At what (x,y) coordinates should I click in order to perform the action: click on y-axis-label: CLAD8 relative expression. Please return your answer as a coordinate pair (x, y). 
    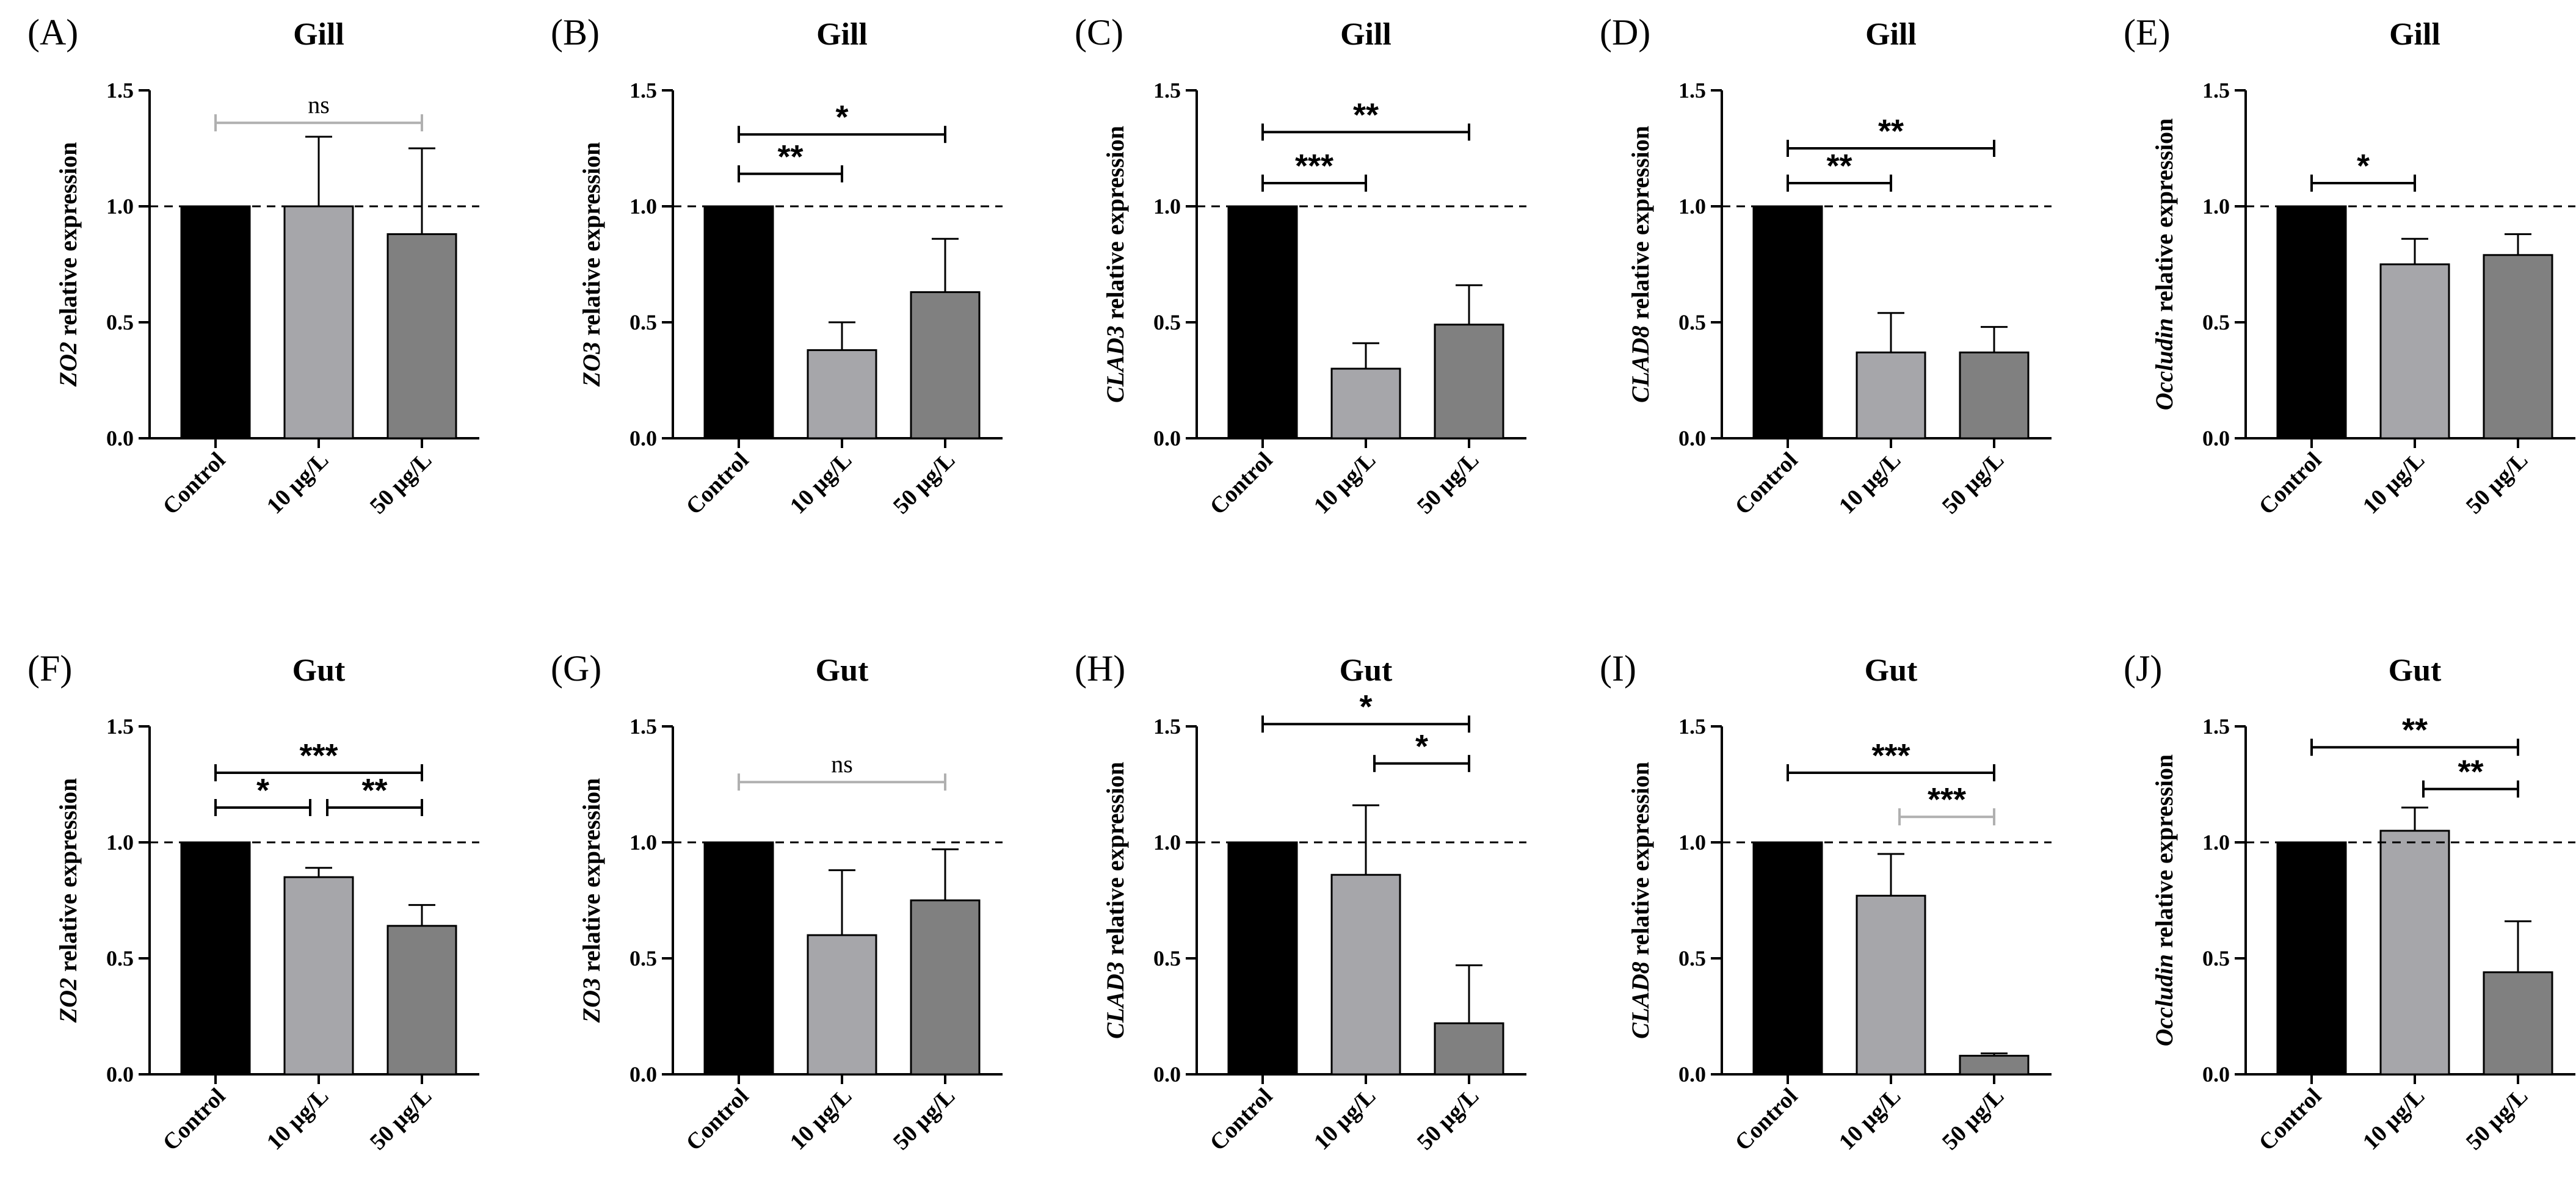
    Looking at the image, I should click on (1640, 264).